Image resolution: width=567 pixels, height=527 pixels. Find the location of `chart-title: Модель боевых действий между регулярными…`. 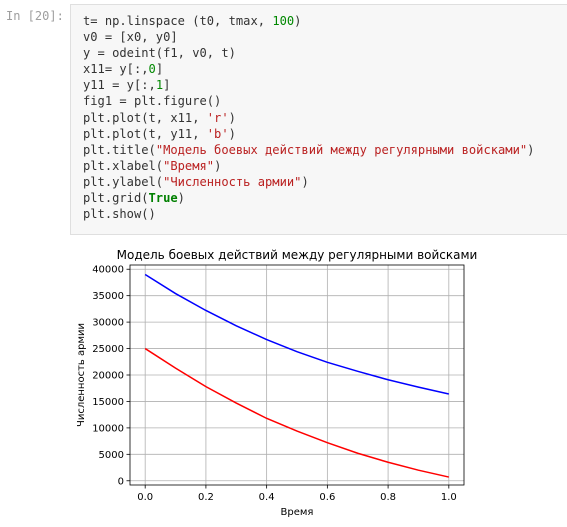

chart-title: Модель боевых действий между регулярными… is located at coordinates (297, 255).